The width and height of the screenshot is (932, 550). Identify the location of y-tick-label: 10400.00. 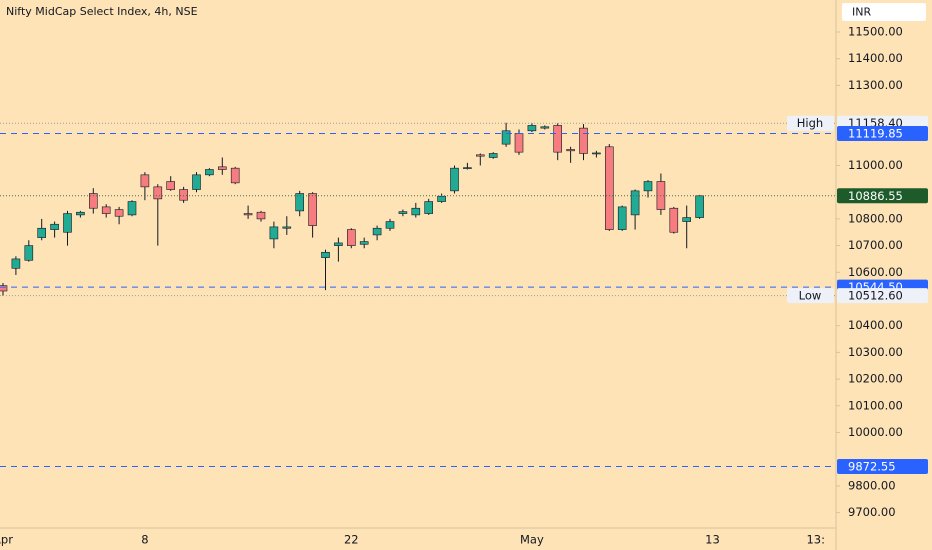
(875, 325).